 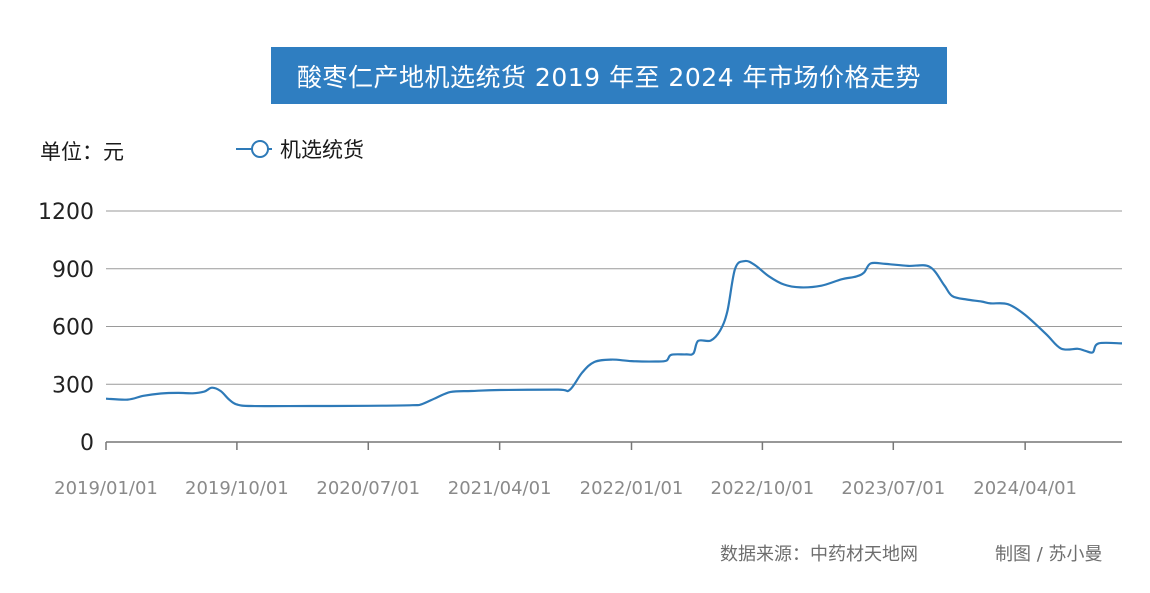 I want to click on y-tick-label: 600, so click(x=73, y=328).